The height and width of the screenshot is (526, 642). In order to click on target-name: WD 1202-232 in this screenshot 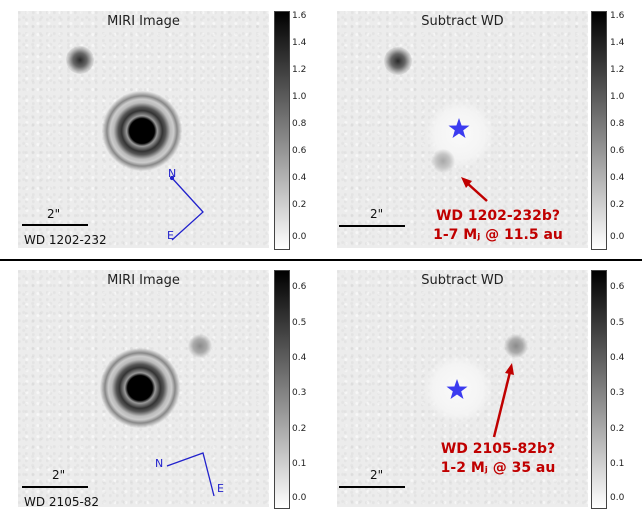, I will do `click(65, 240)`.